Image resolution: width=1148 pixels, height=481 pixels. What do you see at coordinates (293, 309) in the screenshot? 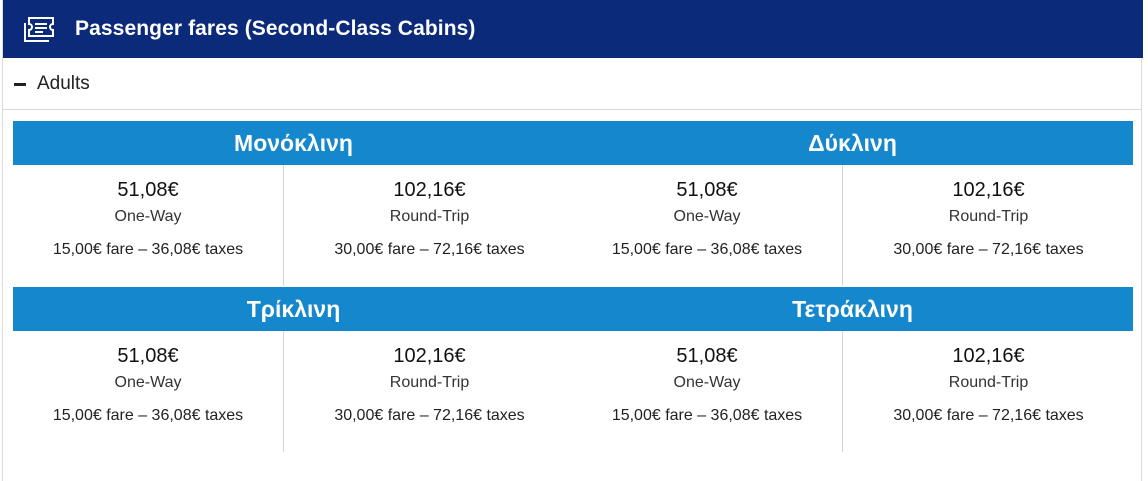
I see `cabin-name: Τρίκλινη` at bounding box center [293, 309].